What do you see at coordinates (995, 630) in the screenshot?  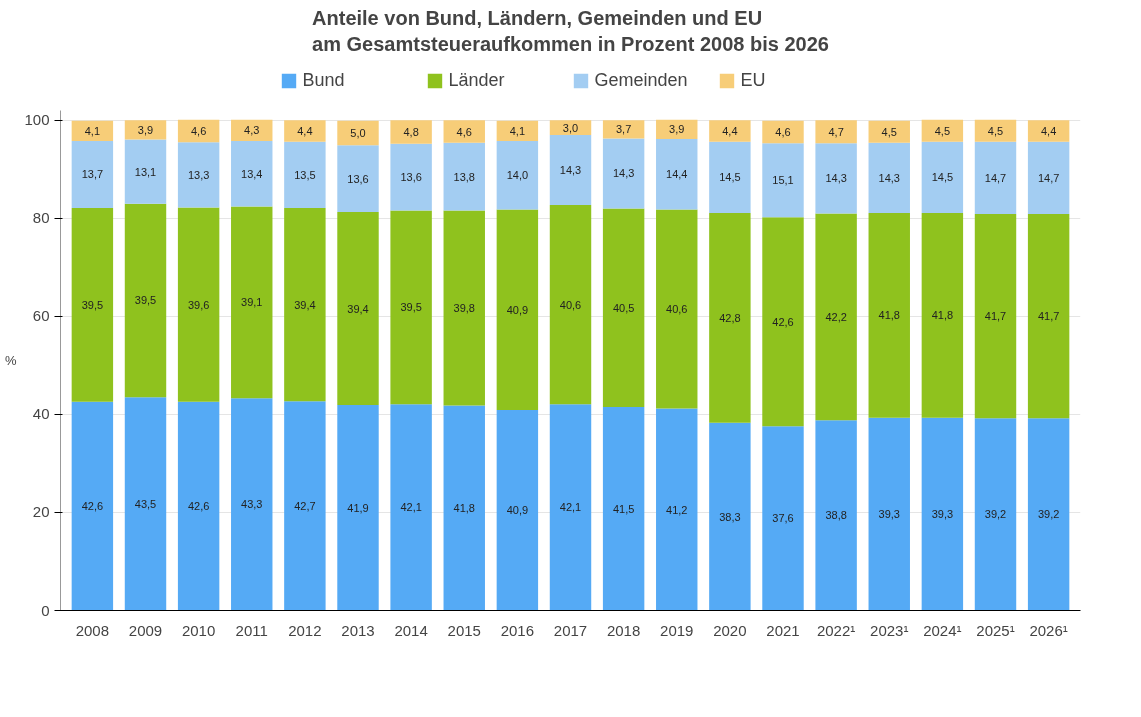 I see `x-tick-label: 2025¹` at bounding box center [995, 630].